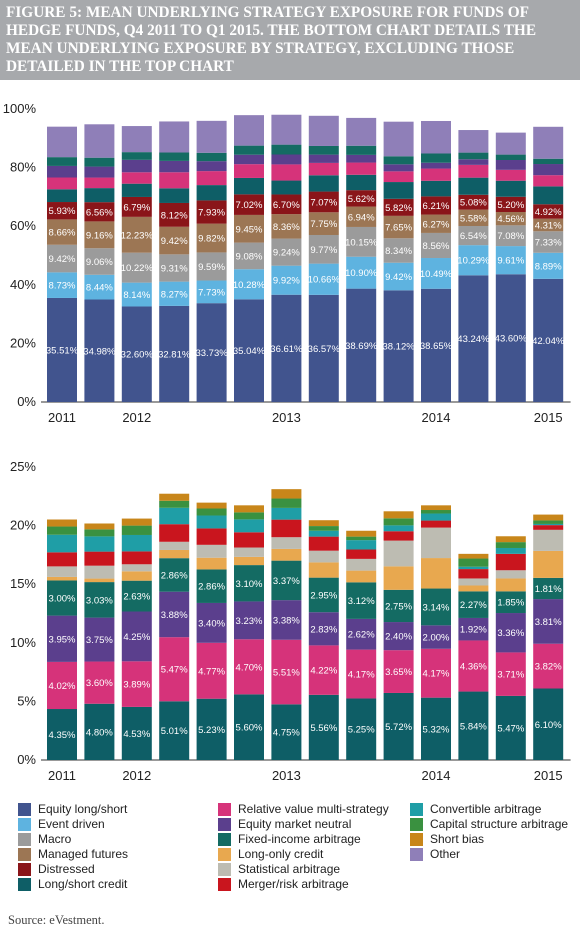  Describe the element at coordinates (286, 620) in the screenshot. I see `data-label: 3.38%` at that location.